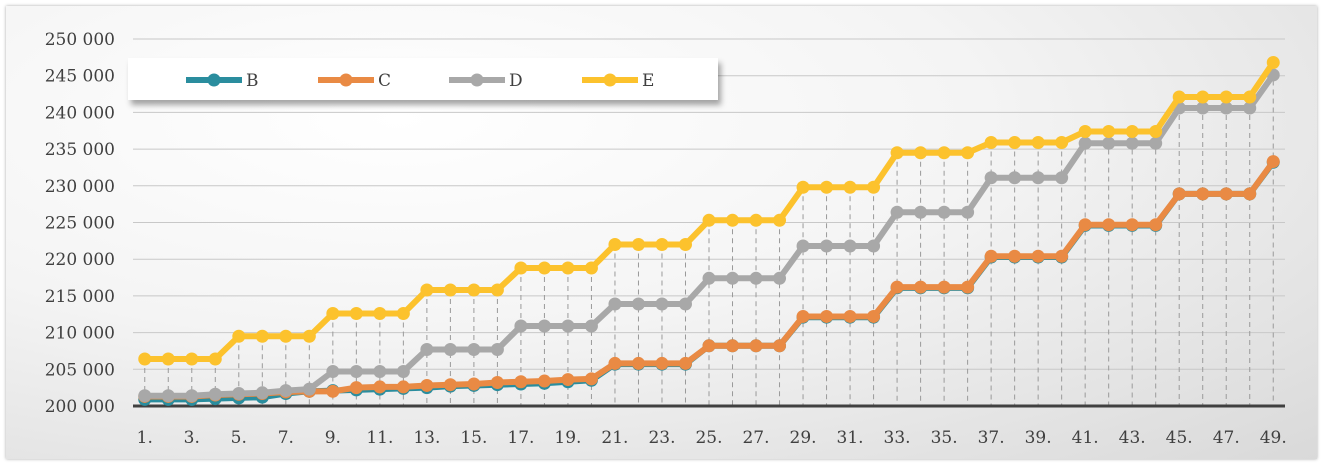 This screenshot has width=1323, height=465. What do you see at coordinates (379, 438) in the screenshot?
I see `x-tick-label: 11.` at bounding box center [379, 438].